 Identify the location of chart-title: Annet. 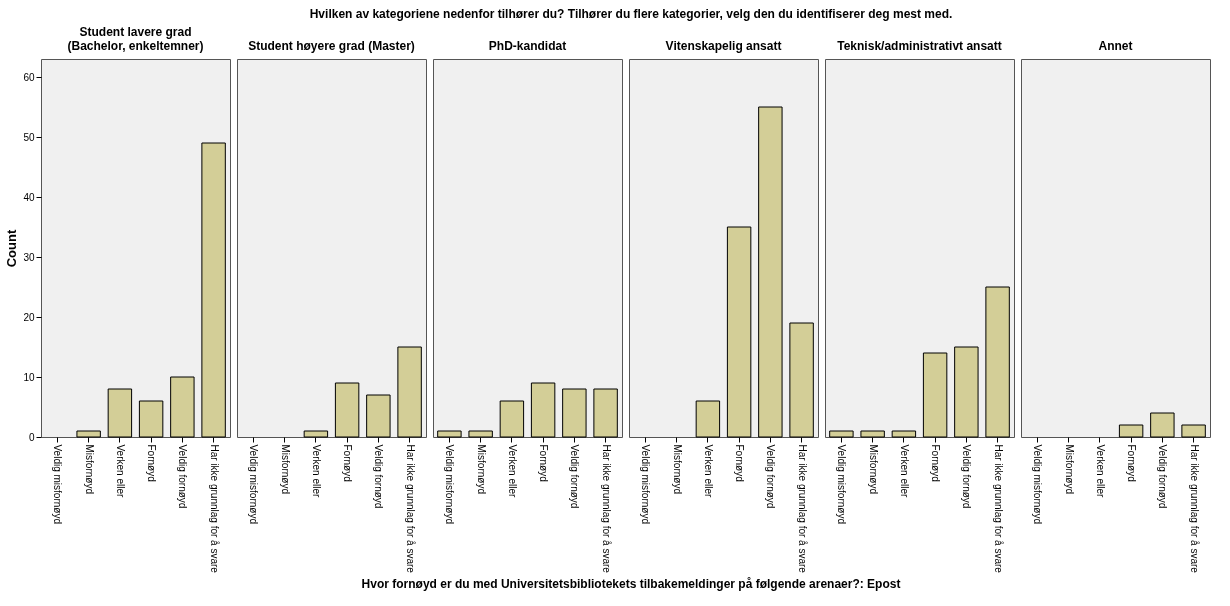
(1115, 46).